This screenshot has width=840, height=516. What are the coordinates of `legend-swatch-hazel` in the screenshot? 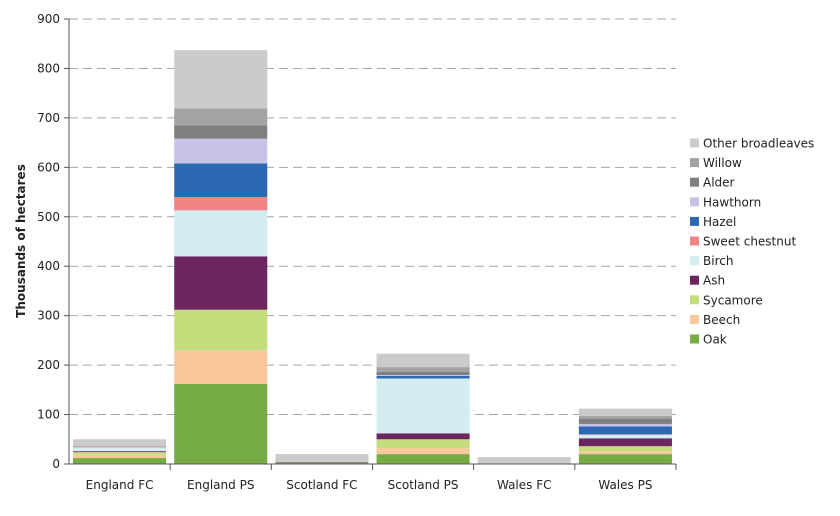 It's located at (694, 221).